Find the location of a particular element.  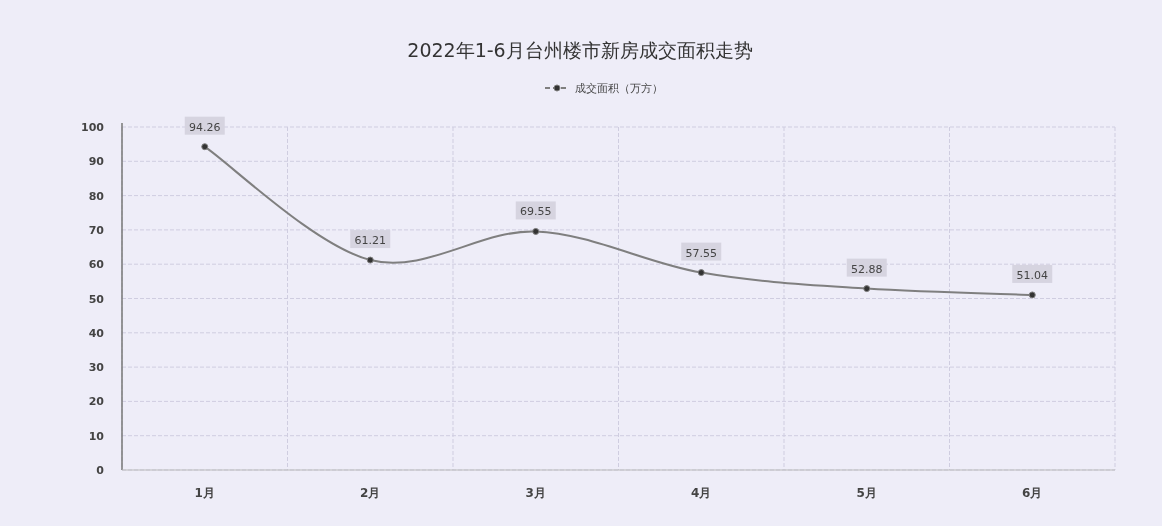

data-label: 51.04 is located at coordinates (1032, 275).